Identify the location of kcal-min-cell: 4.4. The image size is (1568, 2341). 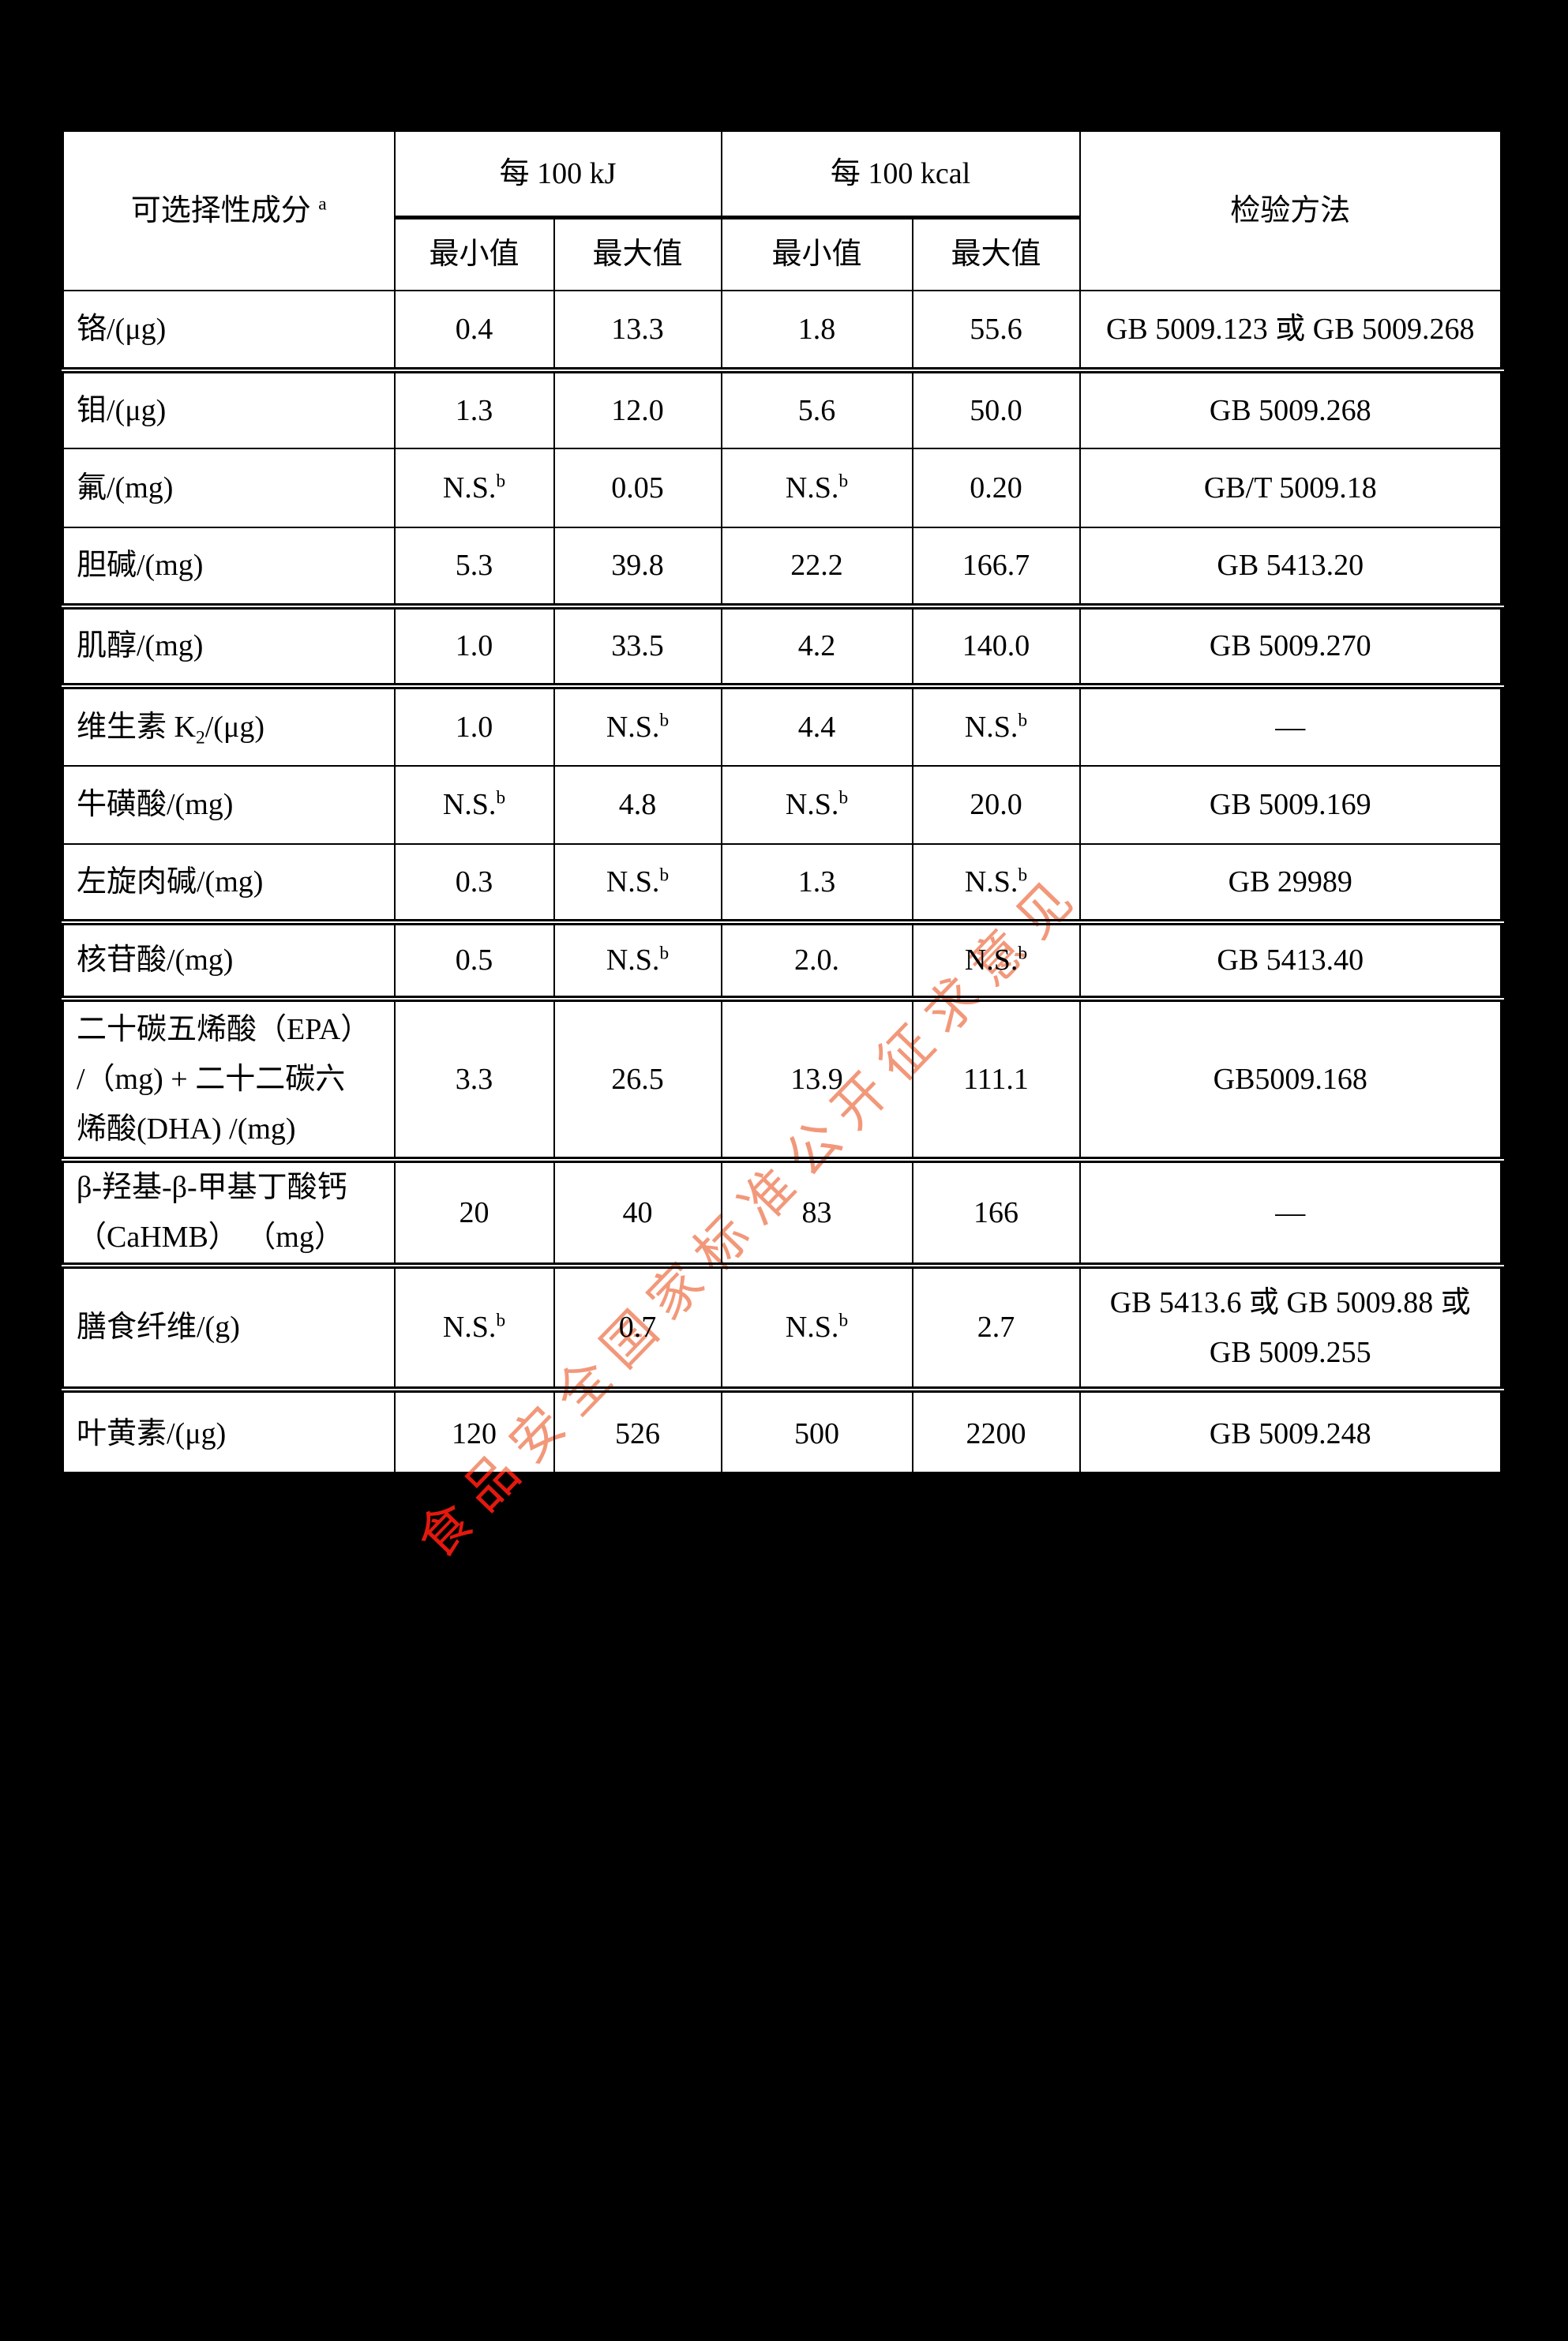
(817, 726).